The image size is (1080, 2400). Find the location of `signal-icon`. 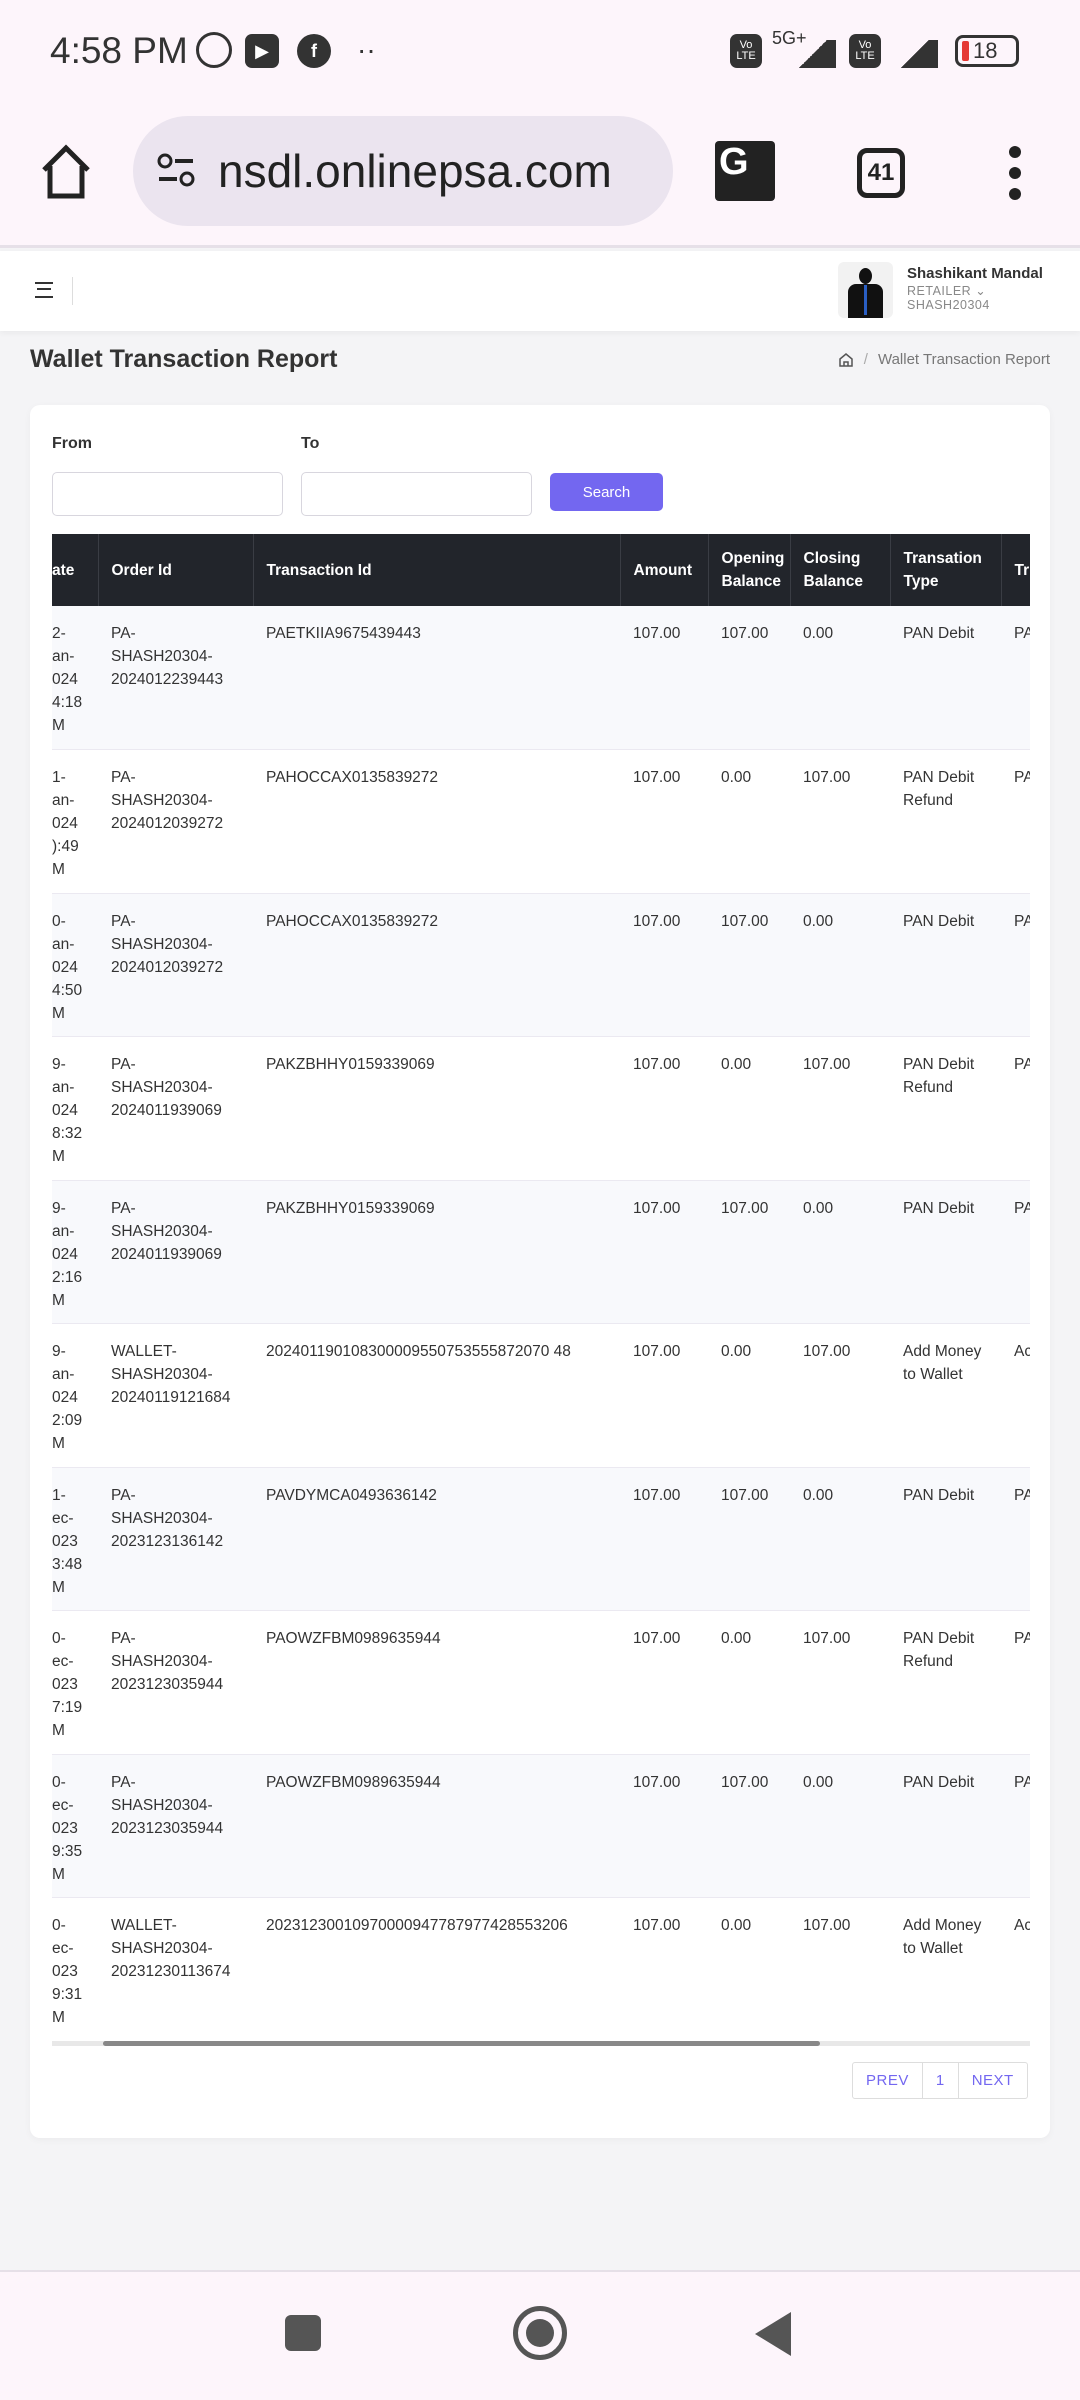

signal-icon is located at coordinates (813, 54).